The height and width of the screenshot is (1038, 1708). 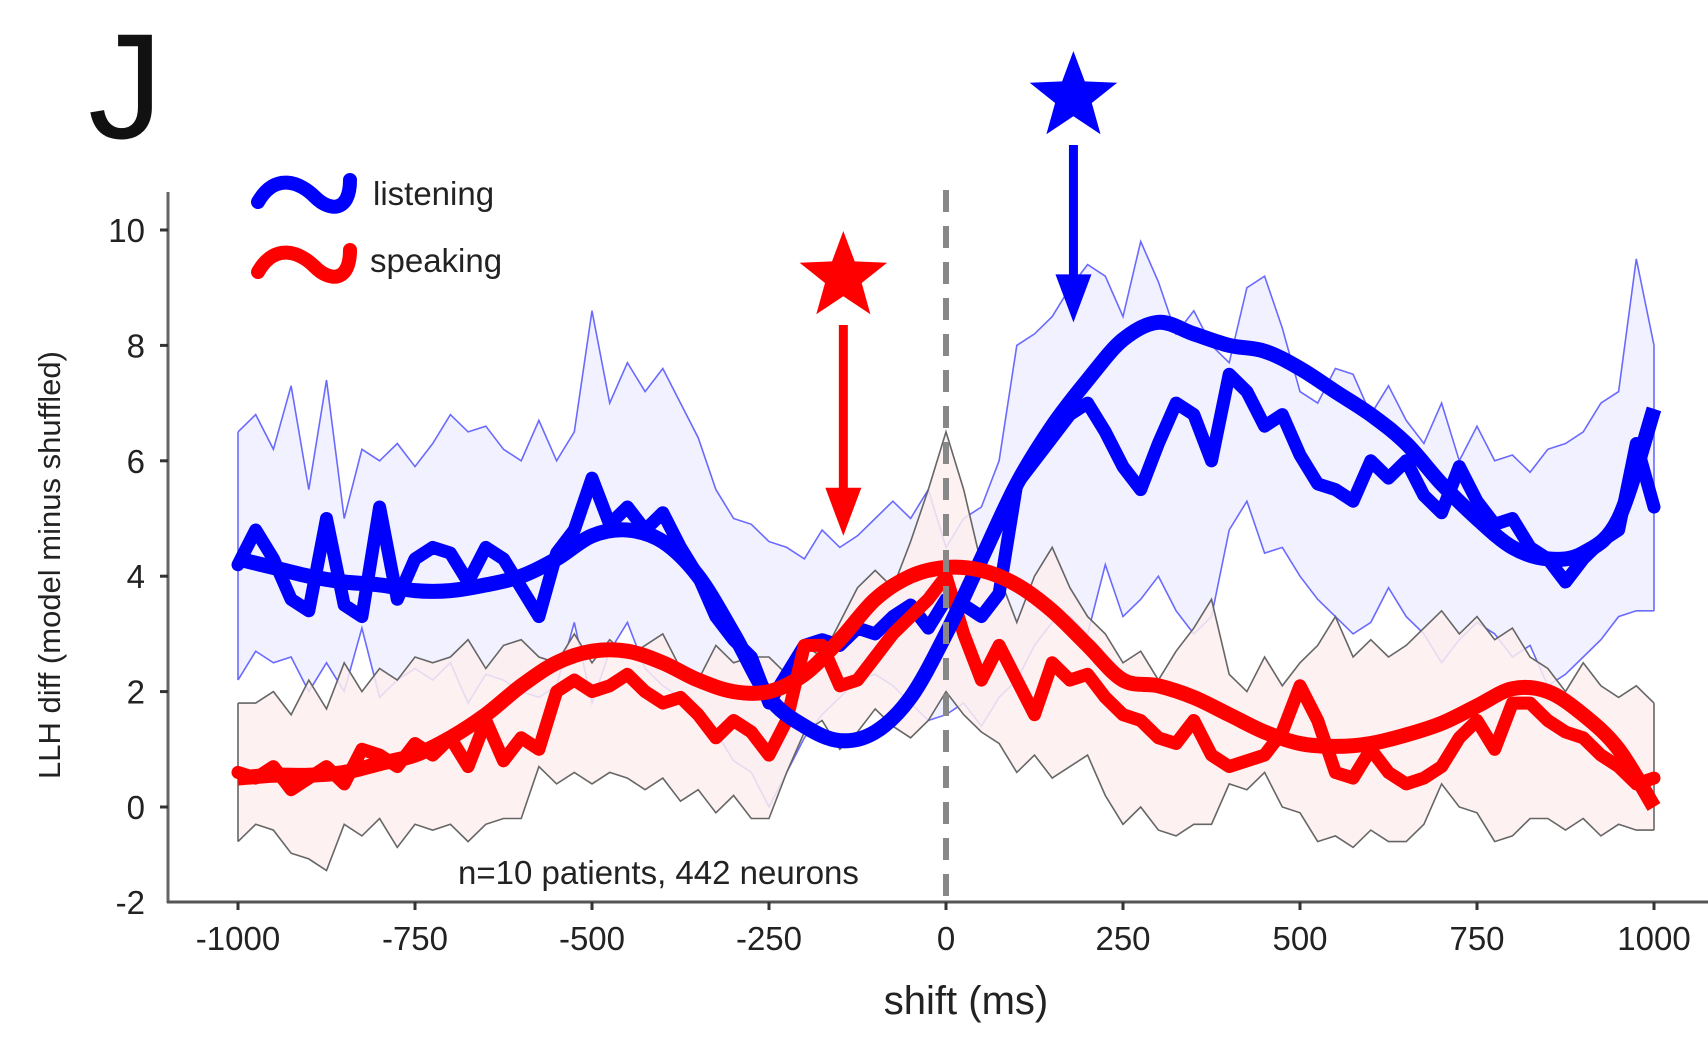 What do you see at coordinates (238, 938) in the screenshot?
I see `x-tick-label: -1000` at bounding box center [238, 938].